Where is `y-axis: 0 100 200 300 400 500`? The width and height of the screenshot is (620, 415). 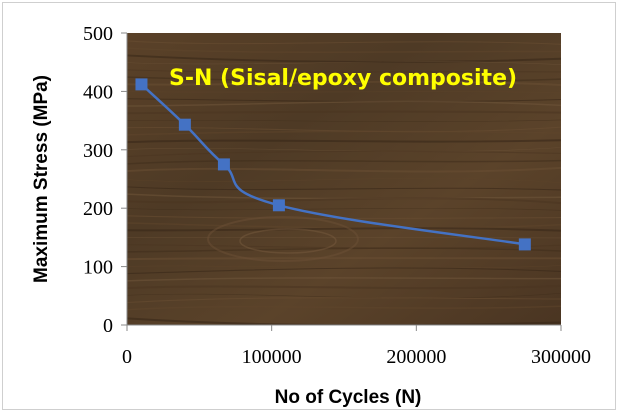
y-axis: 0 100 200 300 400 500 is located at coordinates (105, 180).